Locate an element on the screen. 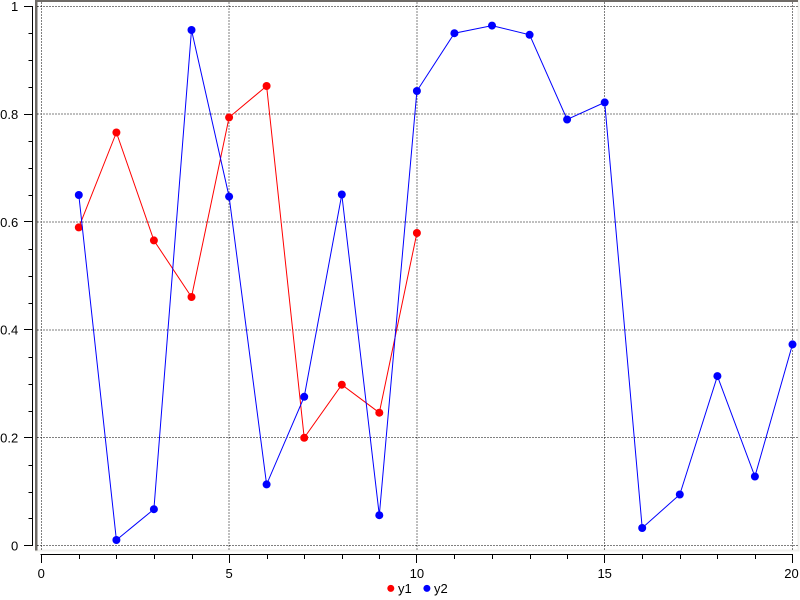  svg-text: y2 is located at coordinates (441, 588).